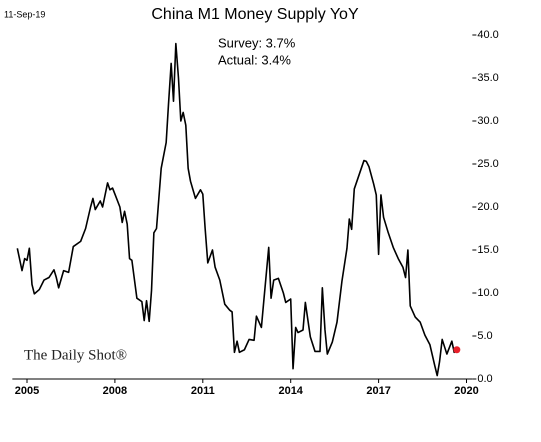 Image resolution: width=541 pixels, height=442 pixels. I want to click on x-tick-label: 2017, so click(378, 391).